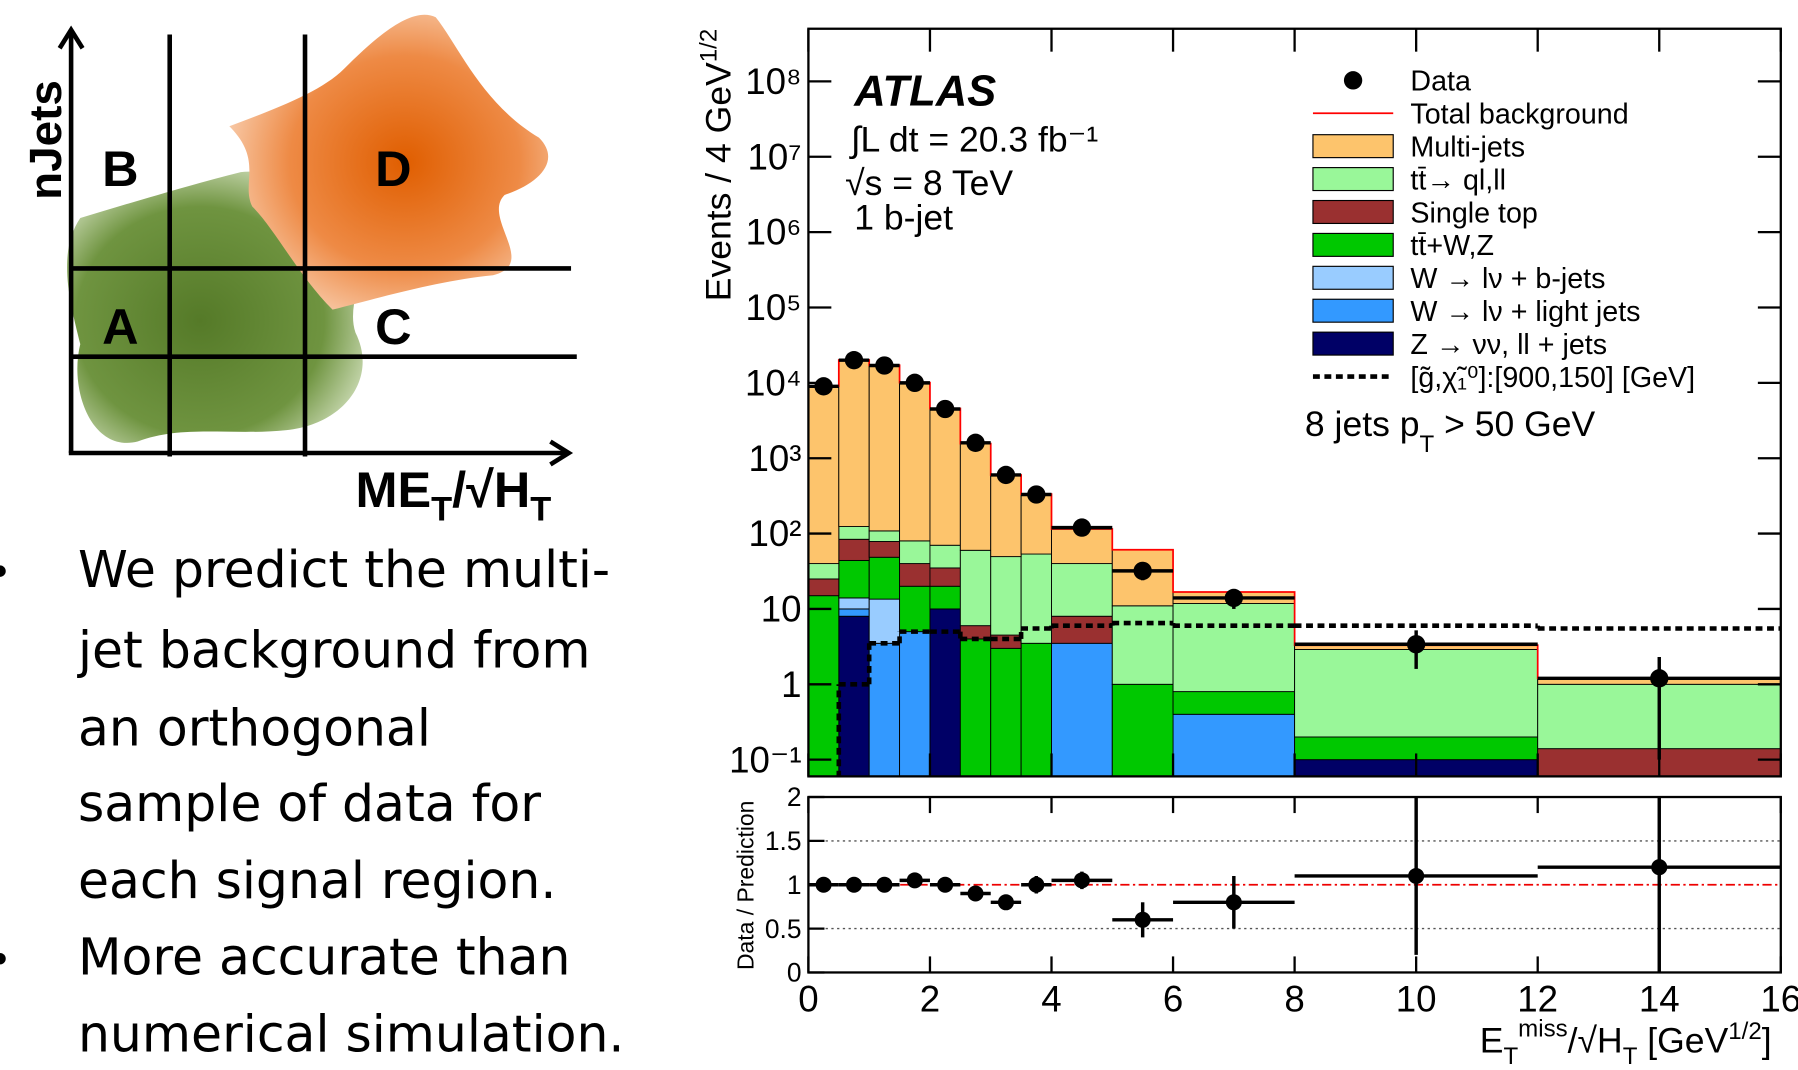 Image resolution: width=1798 pixels, height=1070 pixels. Describe the element at coordinates (1426, 444) in the screenshot. I see `jets-label-part: T` at that location.